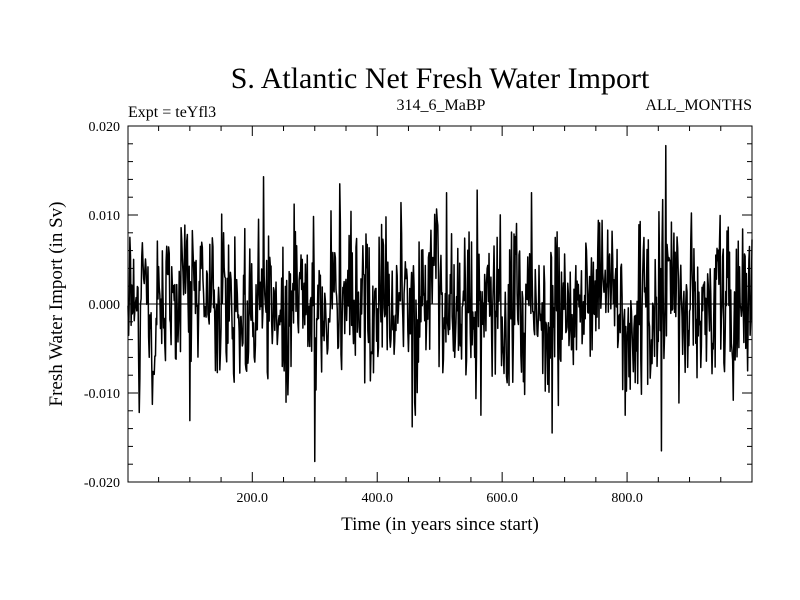 This screenshot has width=800, height=600. Describe the element at coordinates (102, 394) in the screenshot. I see `y-tick-label: -0.010` at that location.